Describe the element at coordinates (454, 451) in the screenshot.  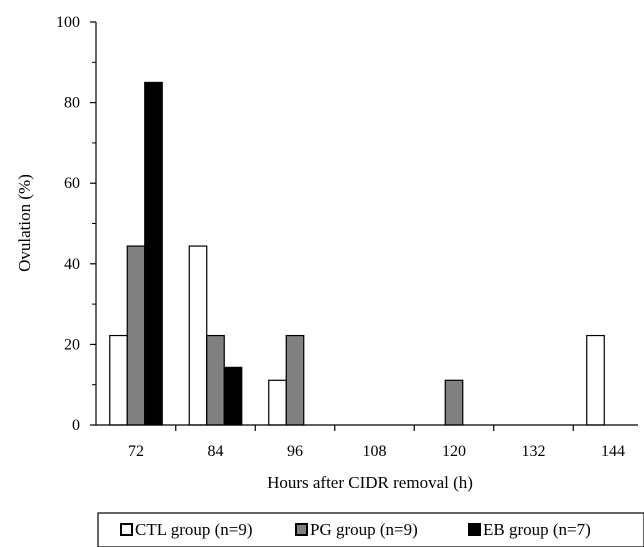
I see `x-tick-label: 120` at that location.